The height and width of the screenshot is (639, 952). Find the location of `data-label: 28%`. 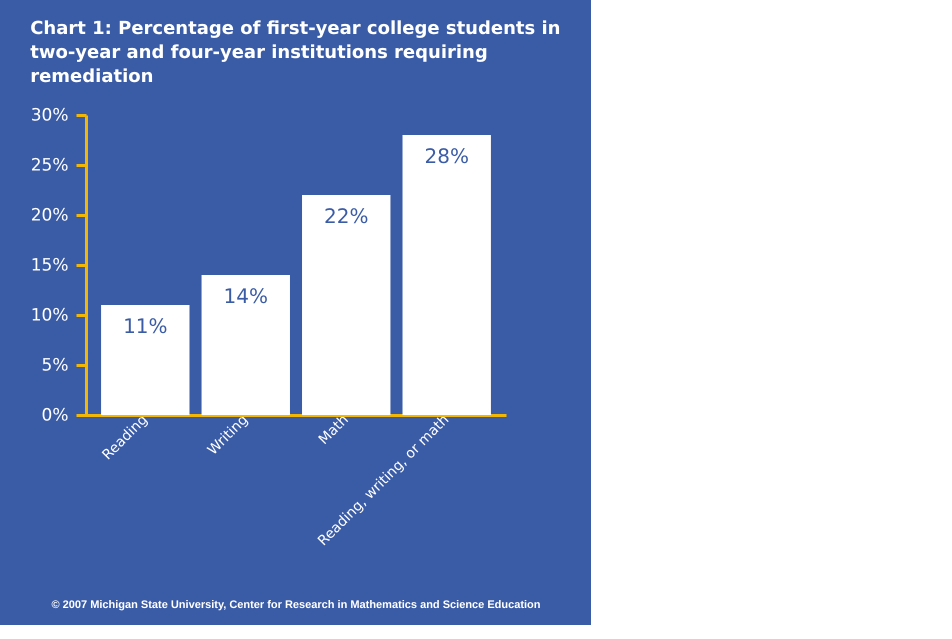

data-label: 28% is located at coordinates (446, 156).